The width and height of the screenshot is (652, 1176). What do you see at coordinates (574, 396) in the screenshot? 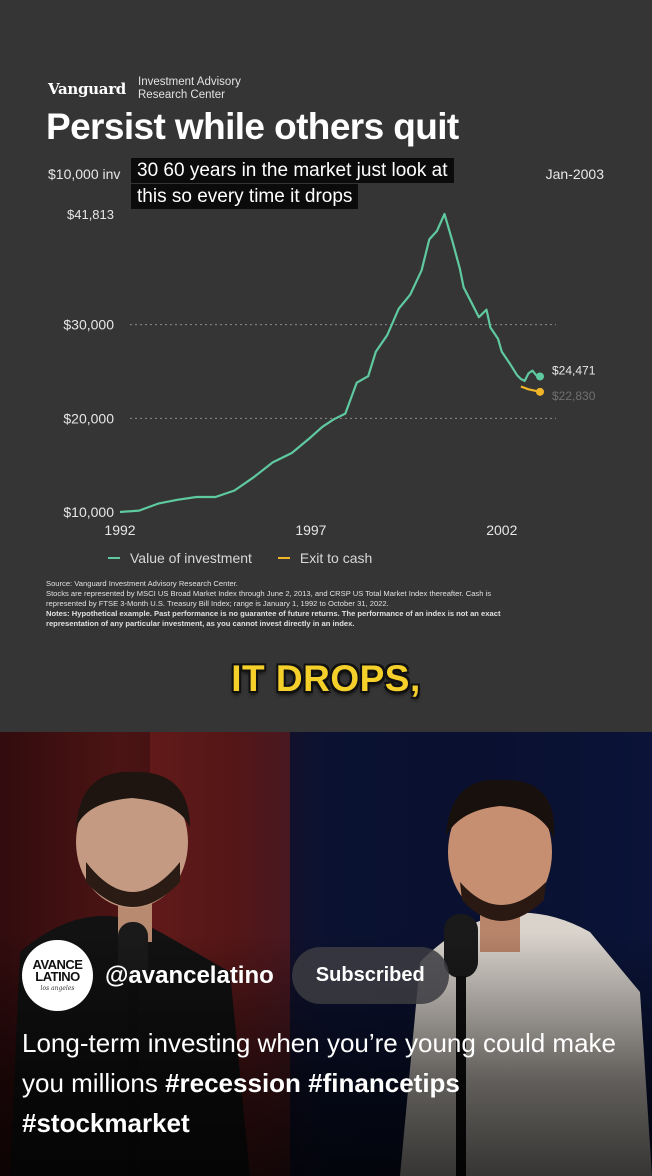
I see `end-value-label: $22,830` at bounding box center [574, 396].